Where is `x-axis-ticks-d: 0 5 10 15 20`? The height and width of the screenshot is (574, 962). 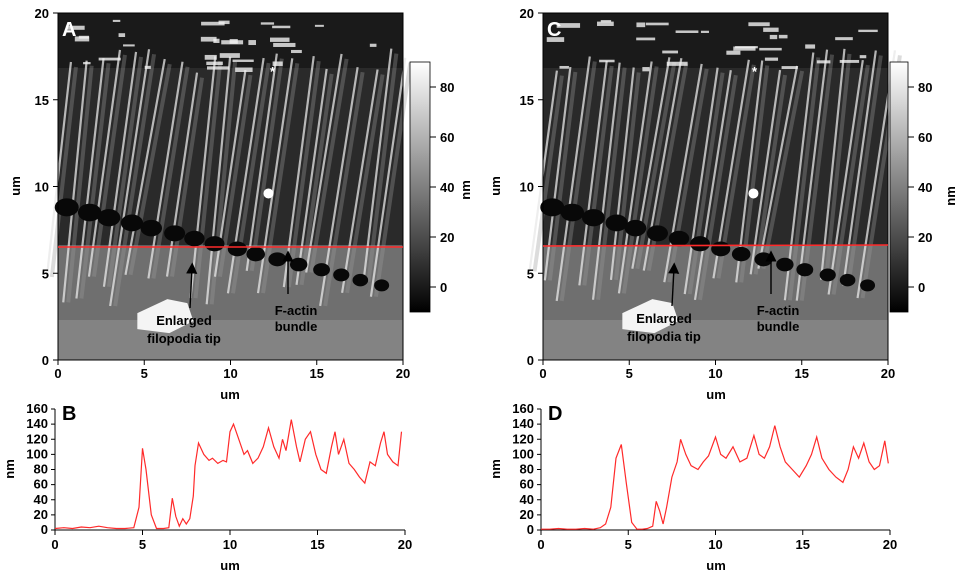
x-axis-ticks-d: 0 5 10 15 20 is located at coordinates (717, 541).